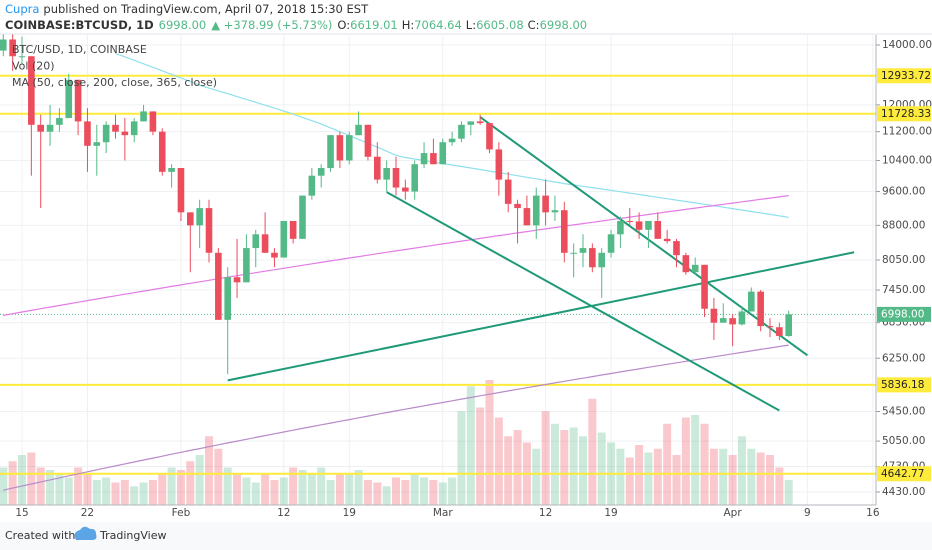 The width and height of the screenshot is (932, 550). Describe the element at coordinates (87, 513) in the screenshot. I see `x-tick-label: 22` at that location.